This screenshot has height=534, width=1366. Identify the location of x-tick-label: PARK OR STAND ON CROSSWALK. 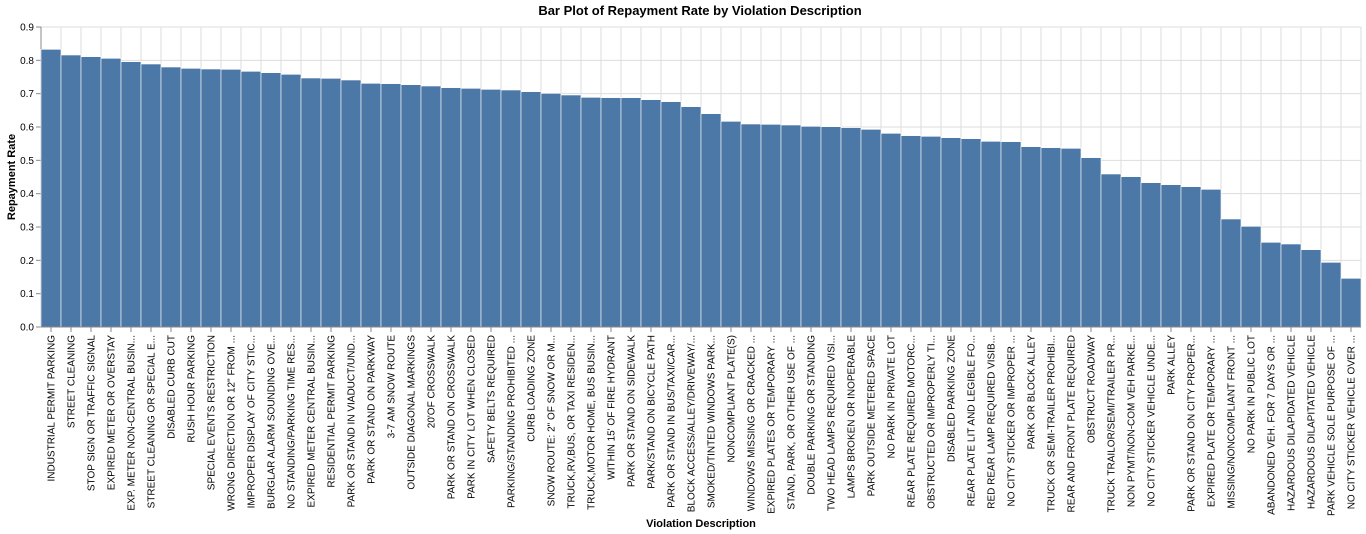
(452, 417).